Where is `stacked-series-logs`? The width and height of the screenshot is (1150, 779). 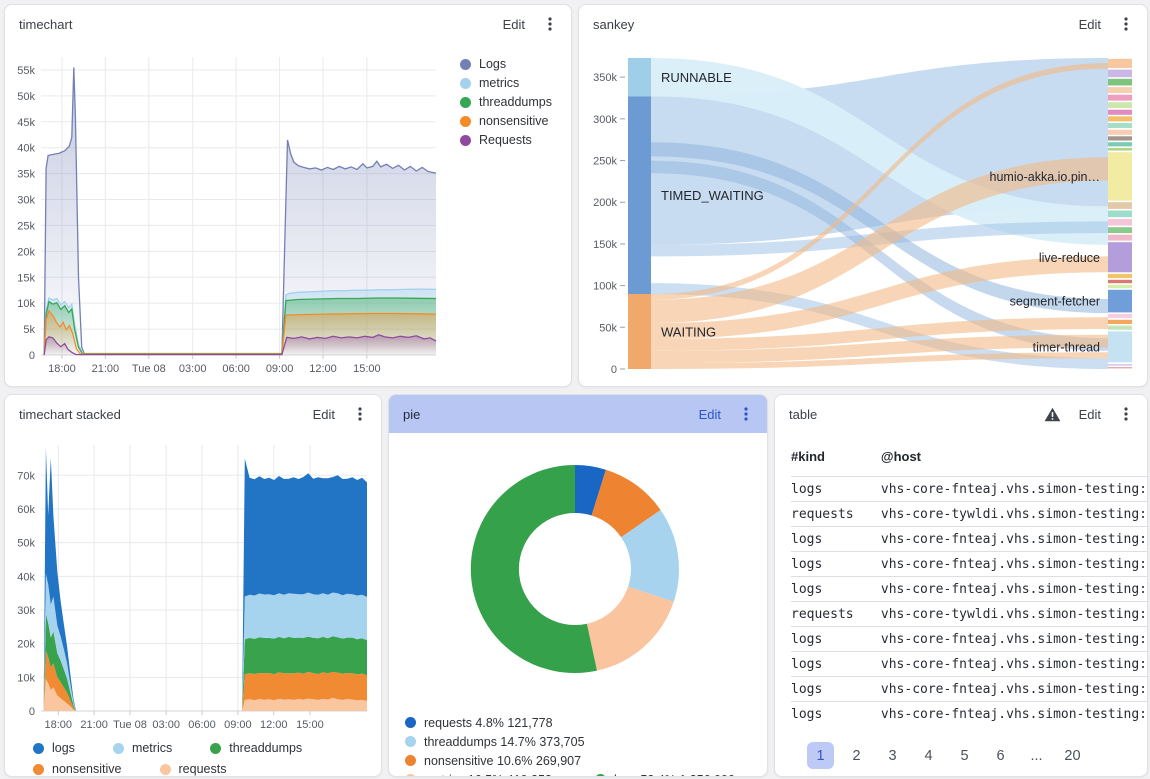
stacked-series-logs is located at coordinates (205, 579).